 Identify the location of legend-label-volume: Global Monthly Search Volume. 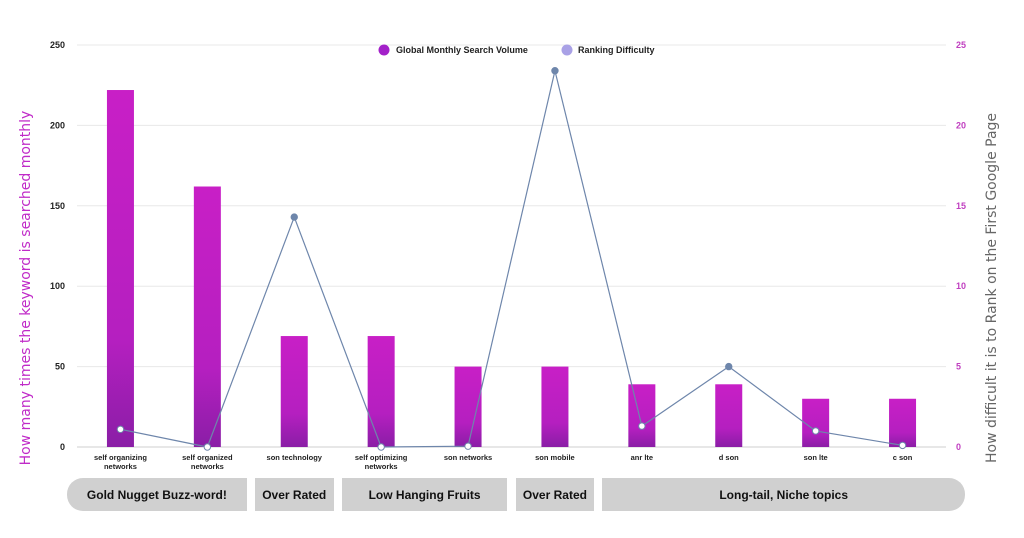
(462, 50).